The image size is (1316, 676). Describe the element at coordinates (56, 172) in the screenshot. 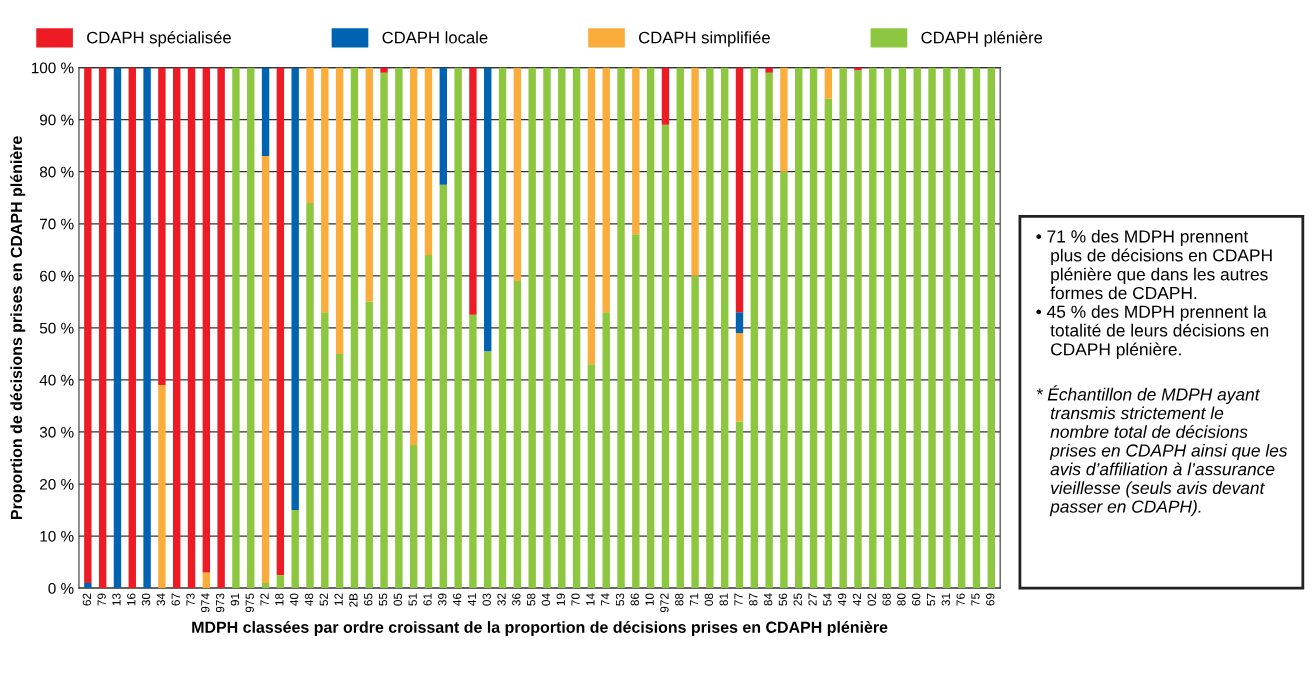

I see `y-tick-label: 80 %` at that location.